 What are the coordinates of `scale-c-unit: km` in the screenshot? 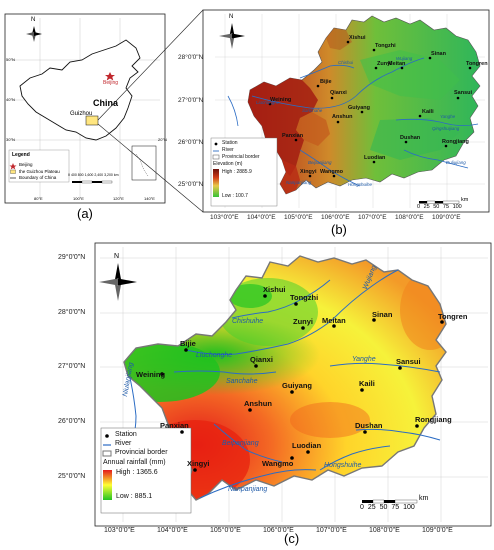 It's located at (424, 498).